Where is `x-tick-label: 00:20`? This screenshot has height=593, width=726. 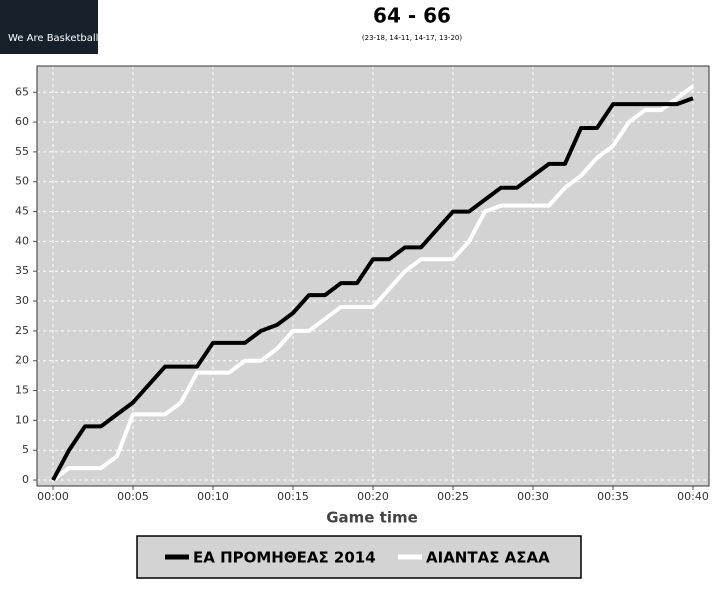
x-tick-label: 00:20 is located at coordinates (373, 496).